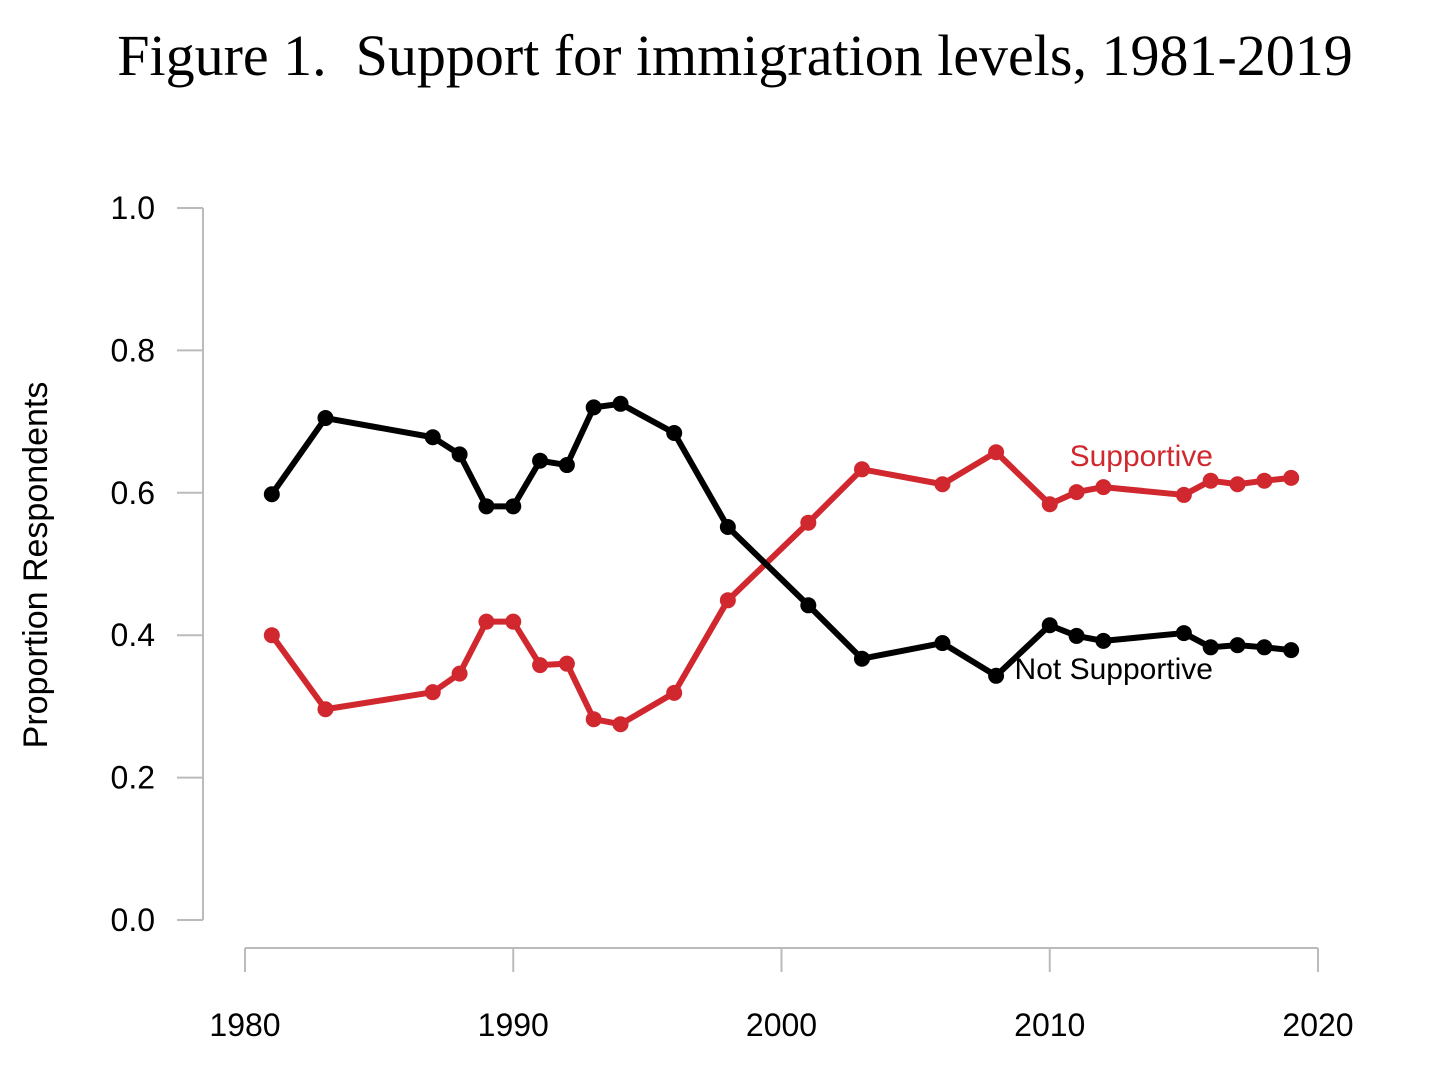 Image resolution: width=1451 pixels, height=1084 pixels. I want to click on y-tick-label: 0.0, so click(133, 920).